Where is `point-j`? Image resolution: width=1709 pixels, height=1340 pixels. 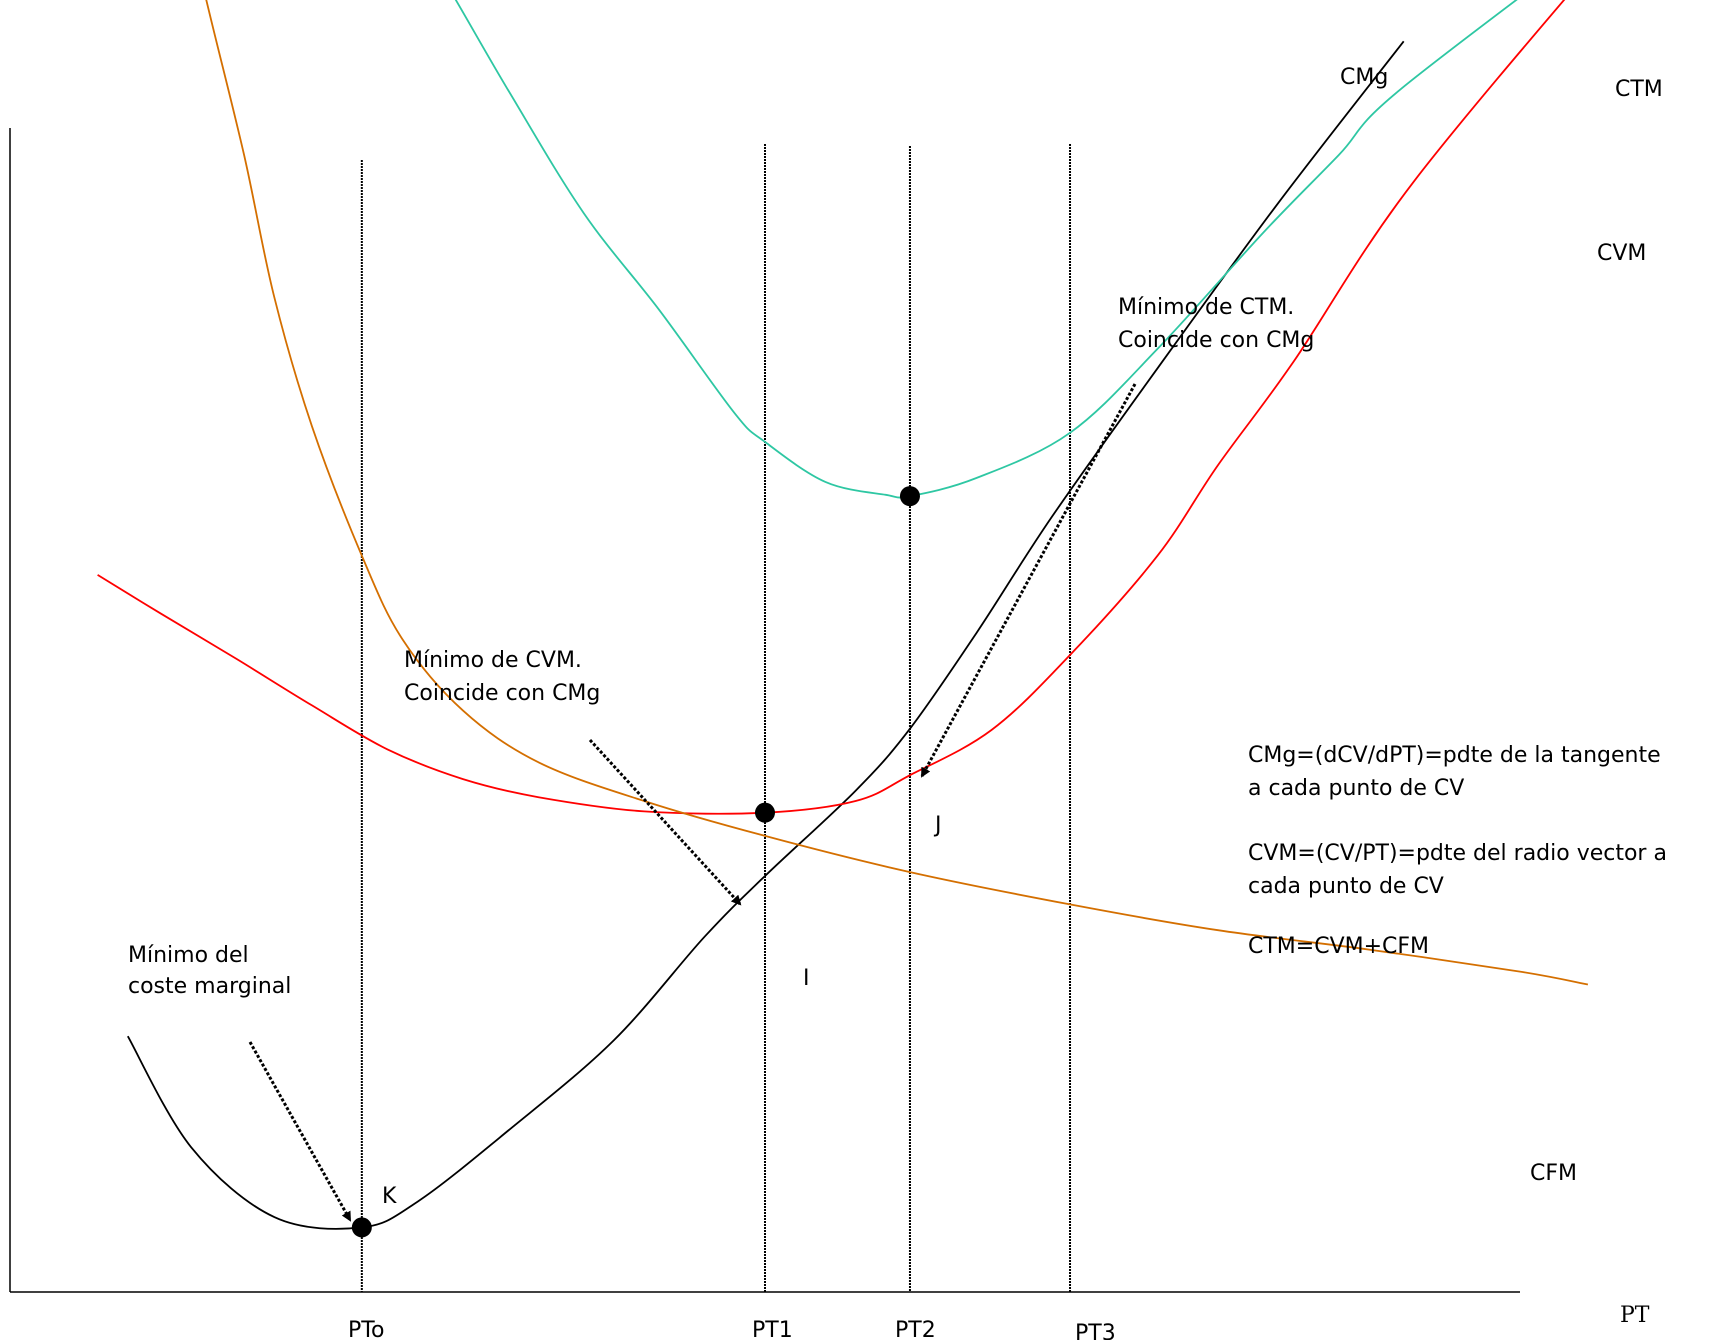
point-j is located at coordinates (909, 496).